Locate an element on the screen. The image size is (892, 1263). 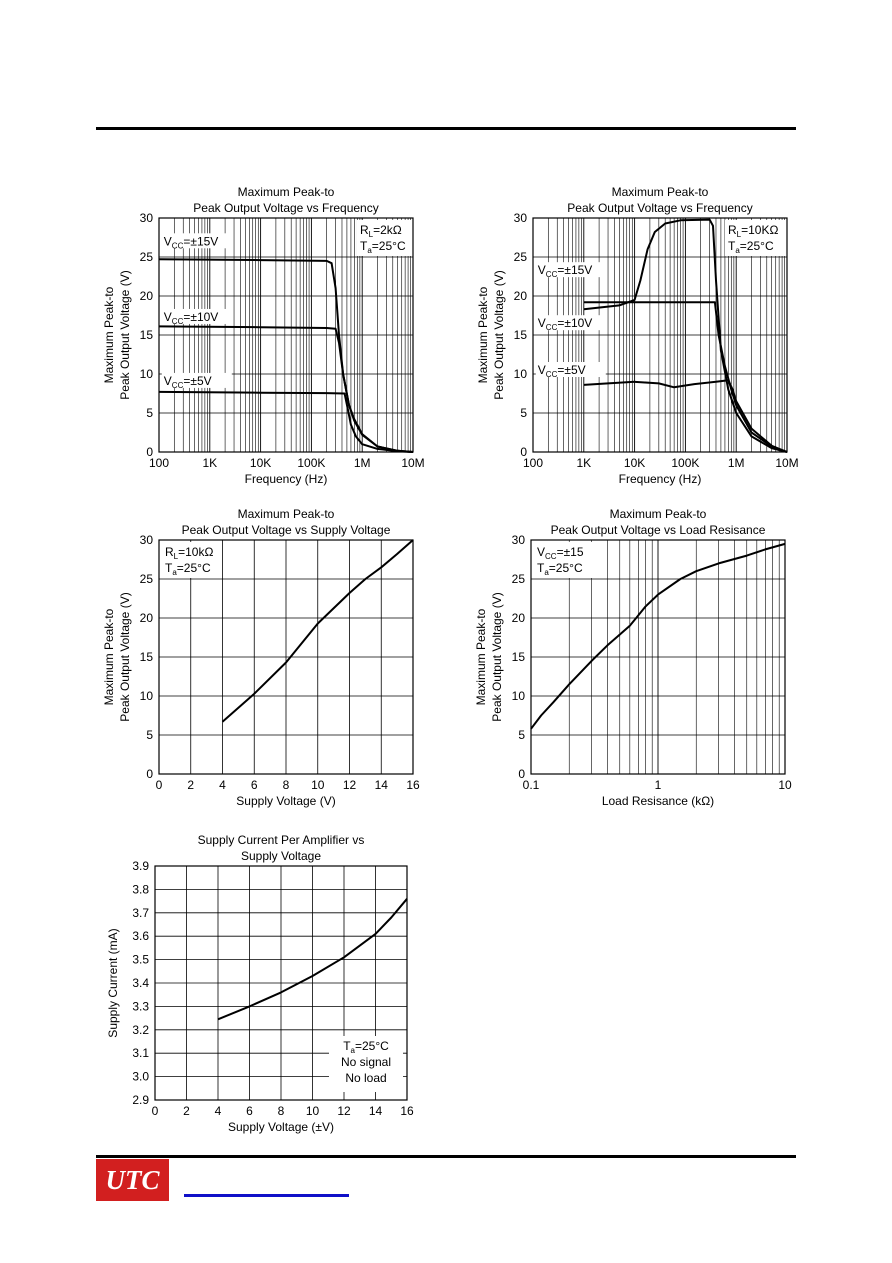
chart5-ytick-label: 3.9 is located at coordinates (140, 866).